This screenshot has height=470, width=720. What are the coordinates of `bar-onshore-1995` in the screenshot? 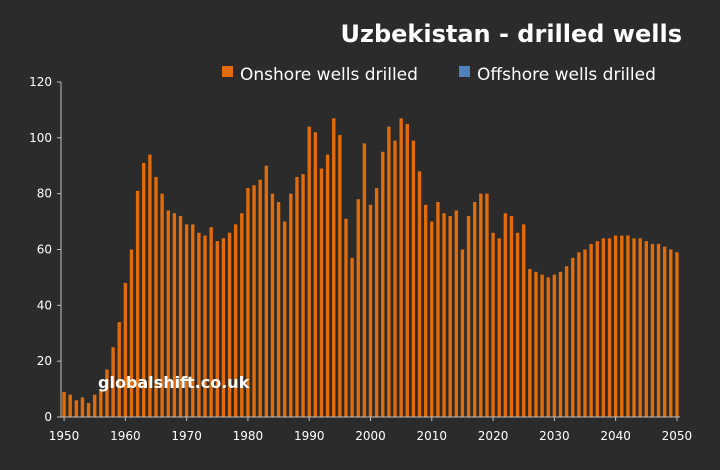 It's located at (340, 276).